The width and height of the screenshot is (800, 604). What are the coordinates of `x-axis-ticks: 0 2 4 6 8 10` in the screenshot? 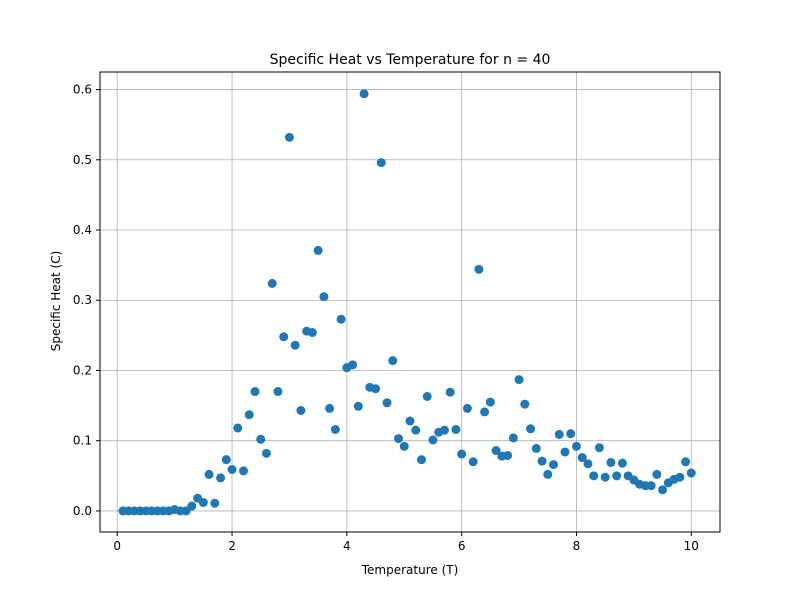 It's located at (406, 542).